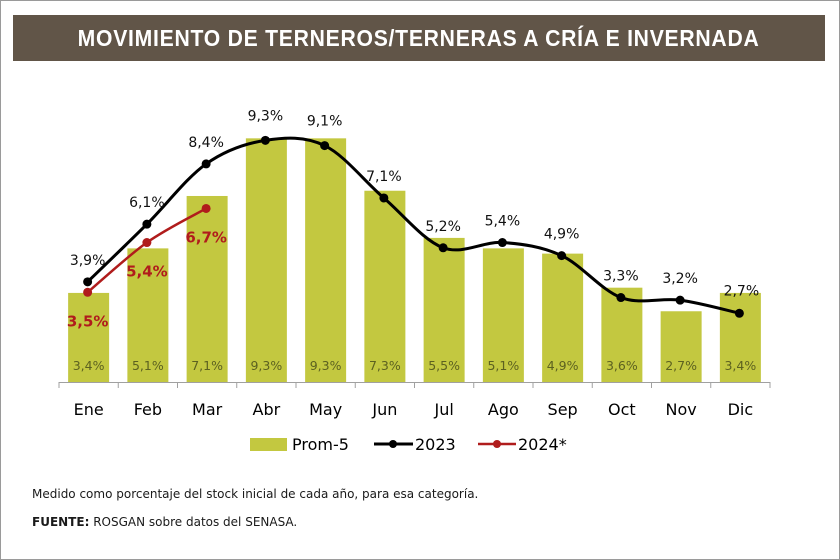  Describe the element at coordinates (320, 444) in the screenshot. I see `legend-label-prom5: Prom-5` at that location.